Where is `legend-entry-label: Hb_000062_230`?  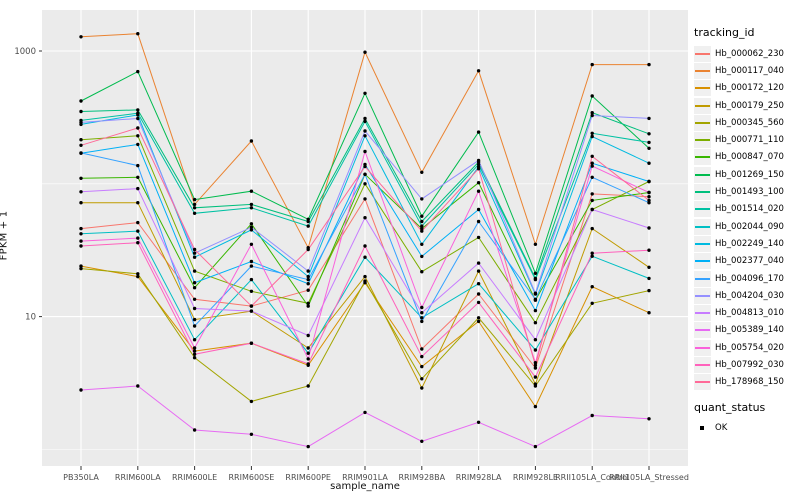 legend-entry-label: Hb_000062_230 is located at coordinates (749, 53).